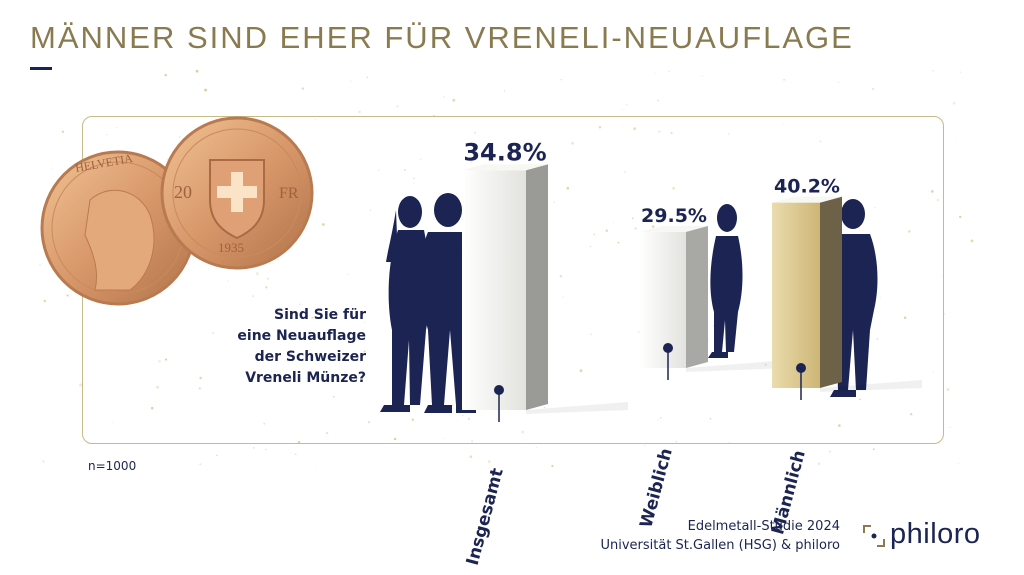 The width and height of the screenshot is (1024, 575). I want to click on bar-side, so click(831, 292).